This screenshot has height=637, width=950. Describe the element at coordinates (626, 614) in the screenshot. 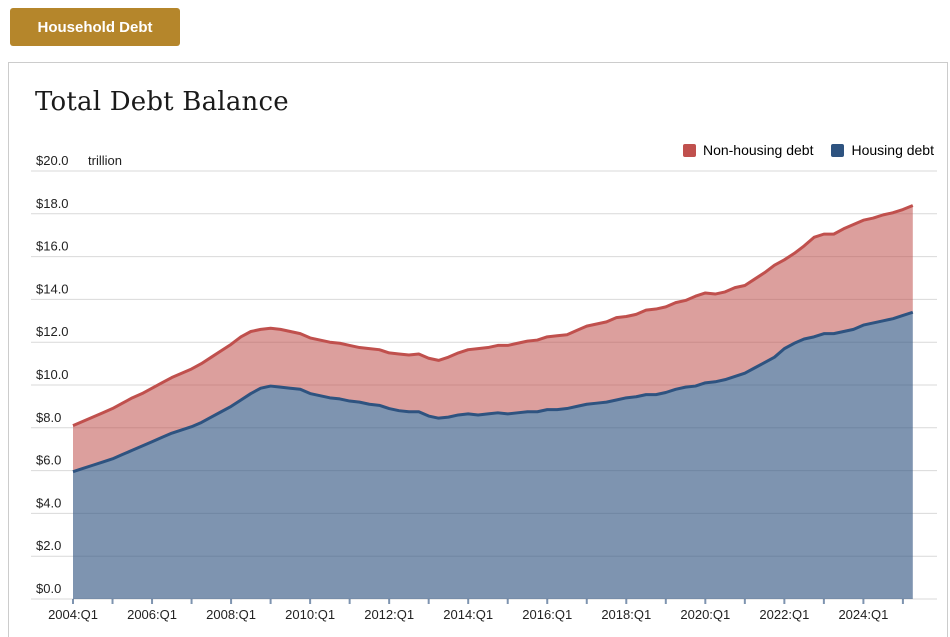

I see `x-tick-label: 2018:Q1` at that location.